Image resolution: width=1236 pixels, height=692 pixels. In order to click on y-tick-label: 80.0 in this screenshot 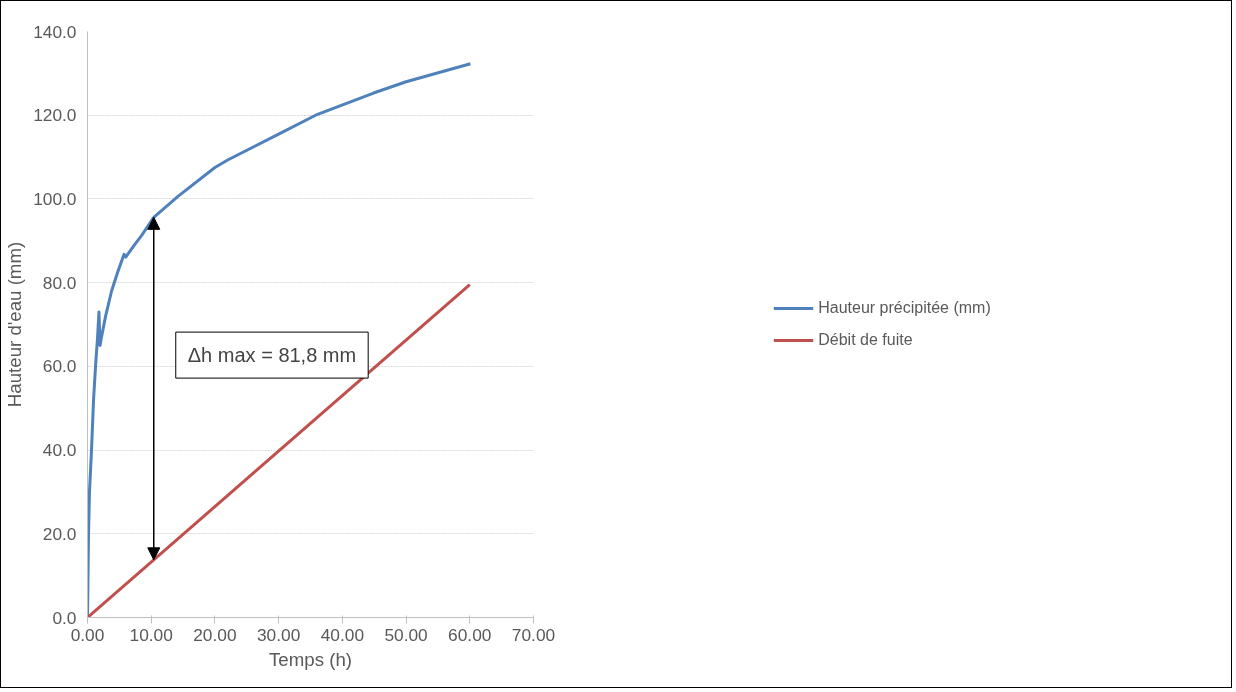, I will do `click(59, 282)`.